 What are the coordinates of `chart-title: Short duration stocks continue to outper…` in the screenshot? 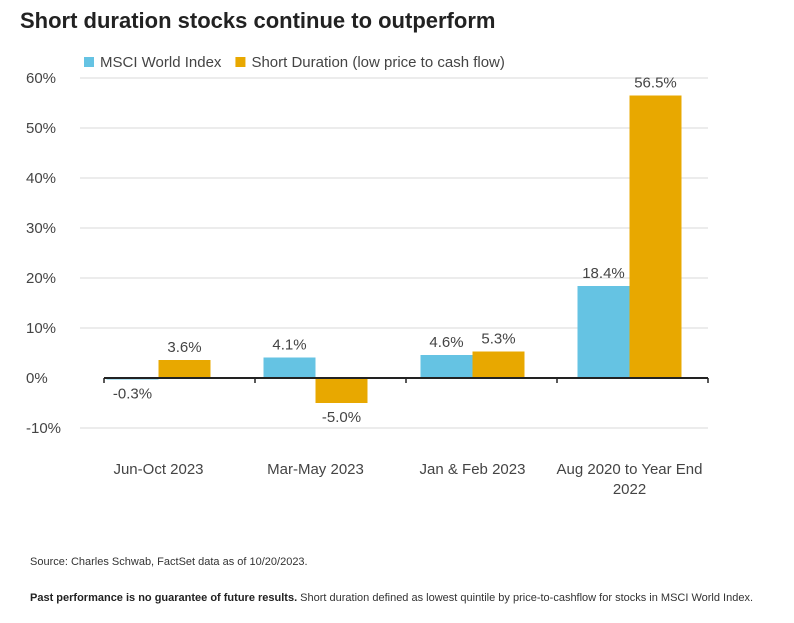 It's located at (258, 20).